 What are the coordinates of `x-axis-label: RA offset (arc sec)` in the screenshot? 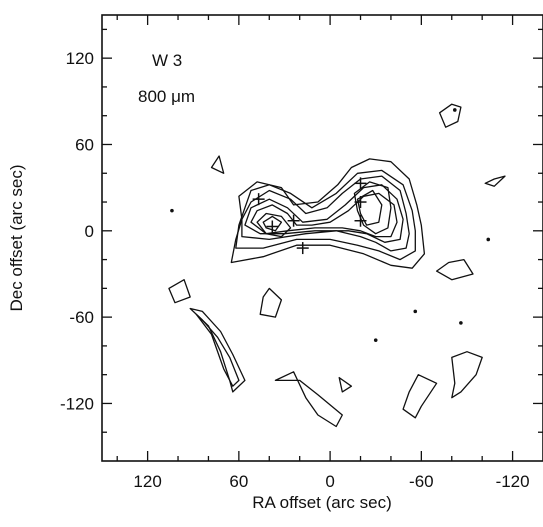 It's located at (322, 502).